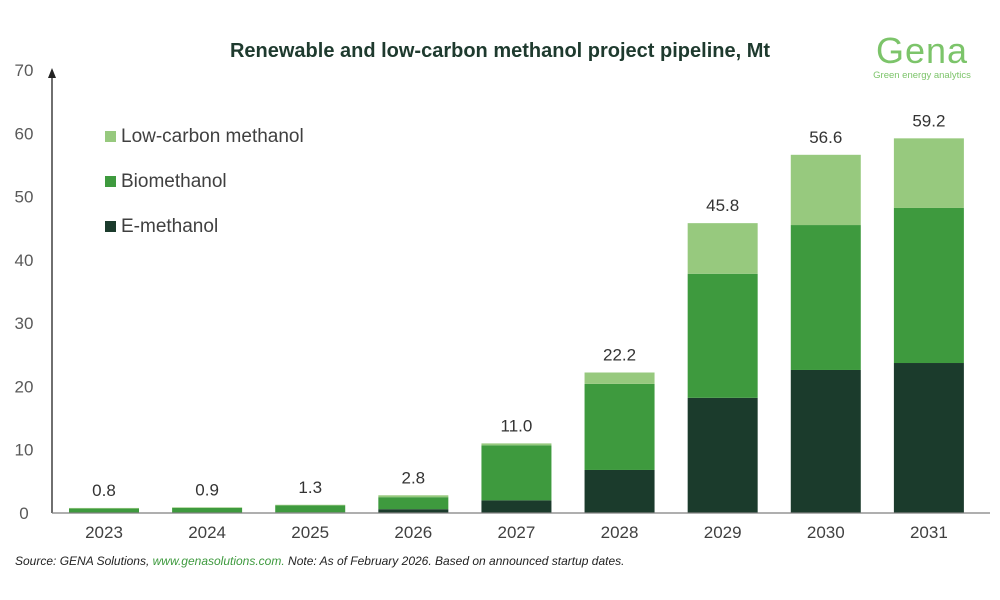 Image resolution: width=1000 pixels, height=600 pixels. I want to click on data-label-total: 2.8, so click(414, 477).